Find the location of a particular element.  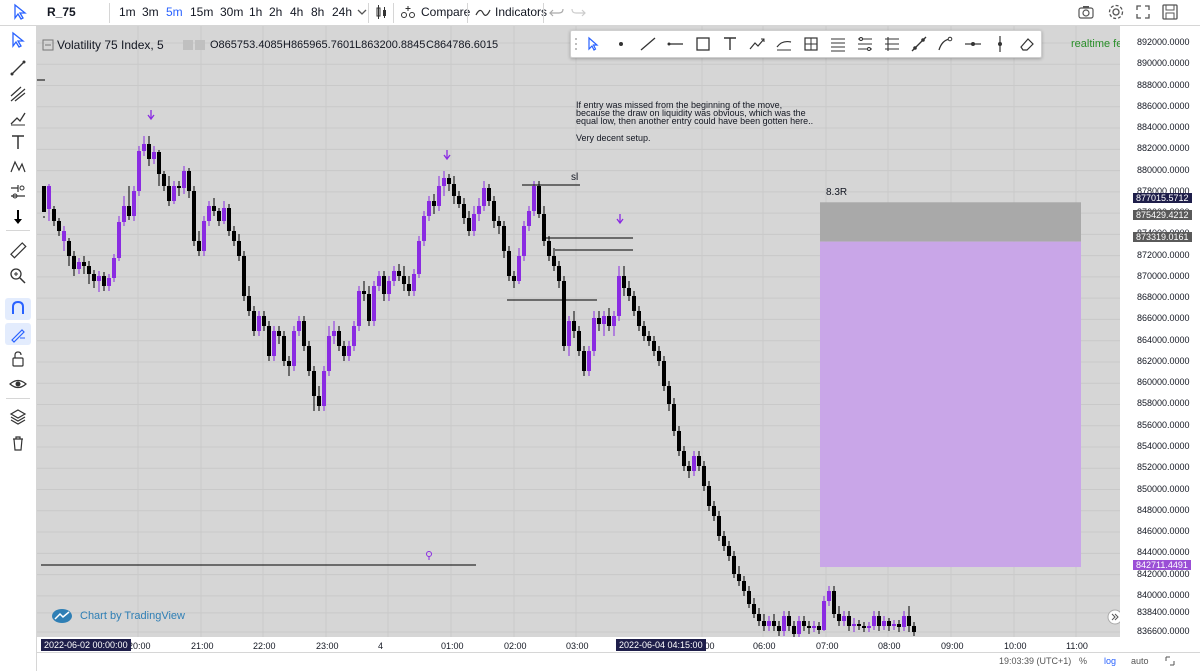

rectangle-icon is located at coordinates (703, 44).